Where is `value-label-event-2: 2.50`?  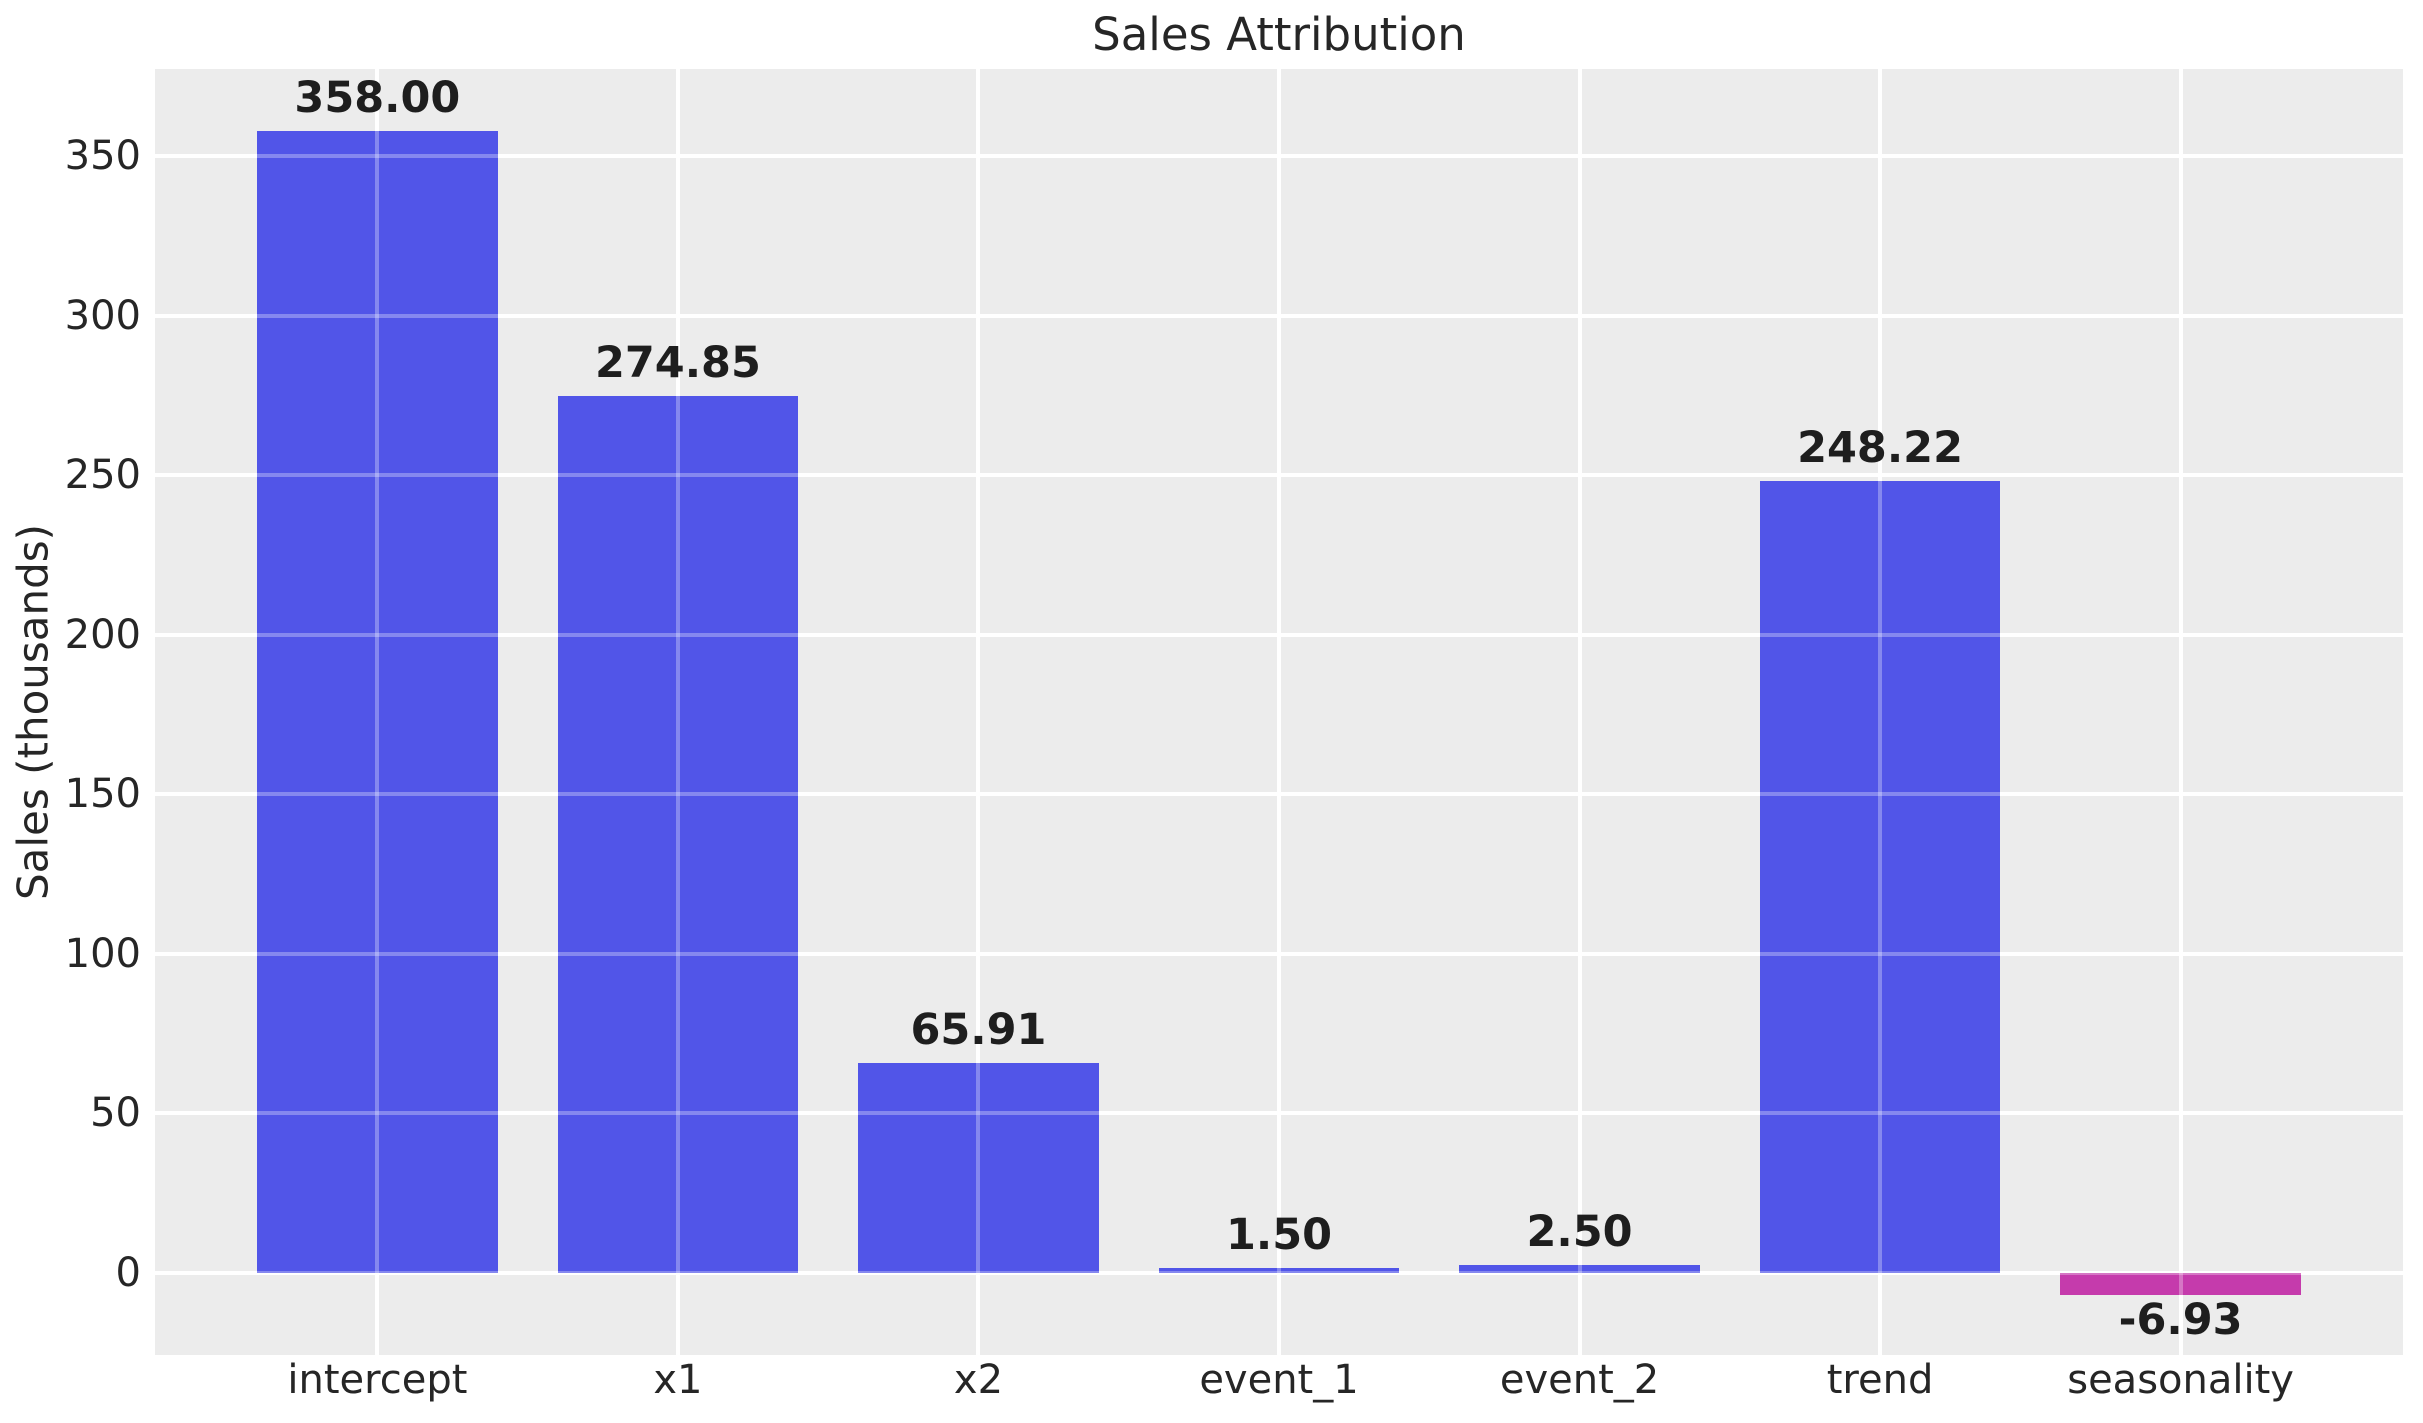 value-label-event-2: 2.50 is located at coordinates (1579, 1232).